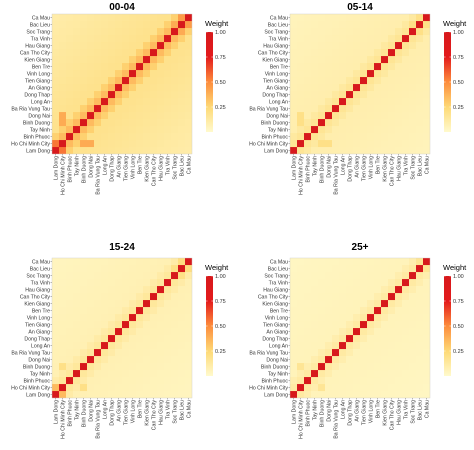 The image size is (474, 450). What do you see at coordinates (63, 175) in the screenshot?
I see `x-tick-label: Ho Chi Minh City` at bounding box center [63, 175].